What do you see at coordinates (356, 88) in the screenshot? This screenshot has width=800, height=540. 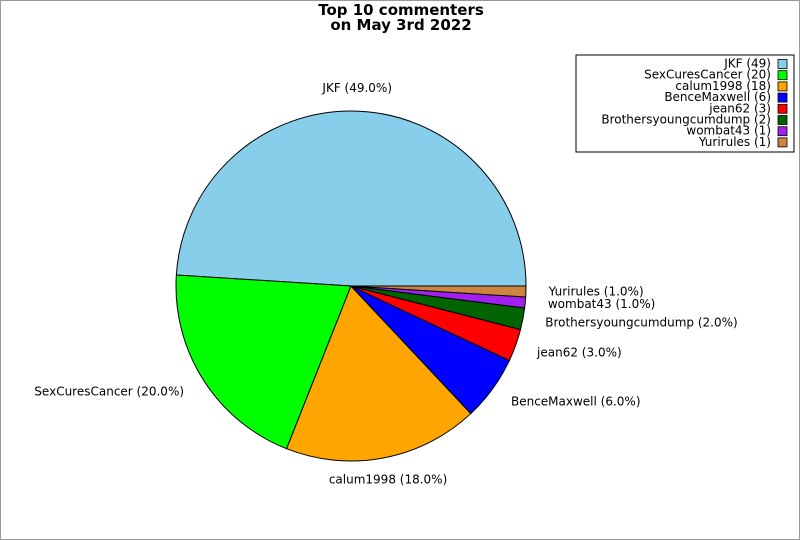 I see `slice-label: JKF (49.0%)` at bounding box center [356, 88].